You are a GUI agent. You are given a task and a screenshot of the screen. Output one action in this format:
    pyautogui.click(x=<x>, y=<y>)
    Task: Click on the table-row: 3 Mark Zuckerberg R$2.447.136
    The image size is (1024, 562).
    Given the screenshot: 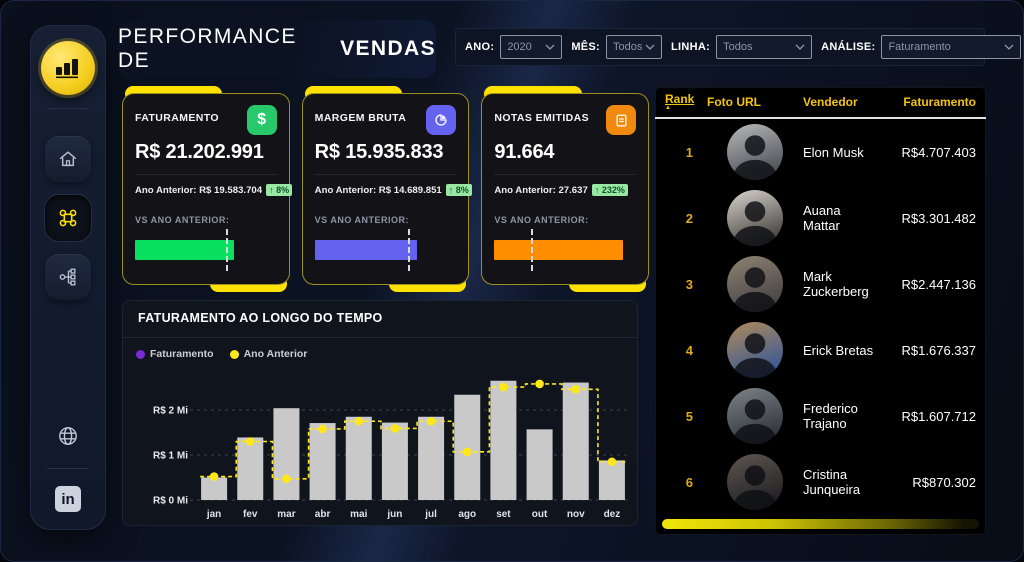 What is the action you would take?
    pyautogui.click(x=820, y=284)
    